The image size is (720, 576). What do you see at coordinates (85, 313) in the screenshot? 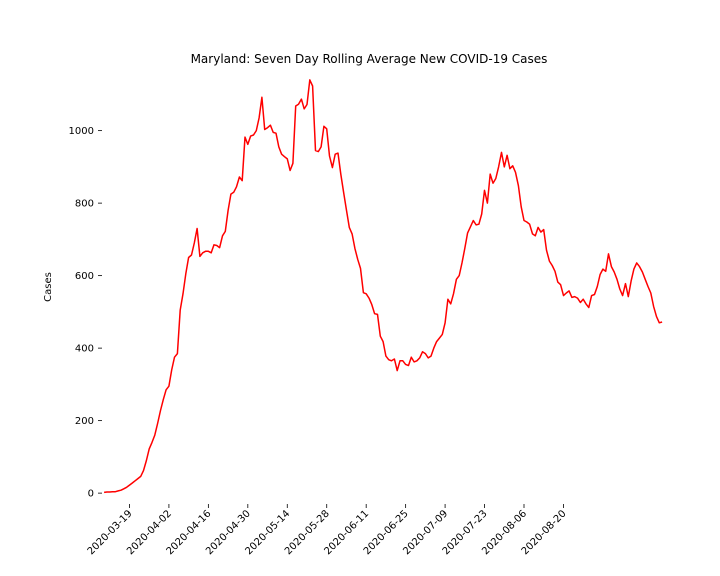
I see `y-axis: 0 200 400 600 800 1000` at bounding box center [85, 313].